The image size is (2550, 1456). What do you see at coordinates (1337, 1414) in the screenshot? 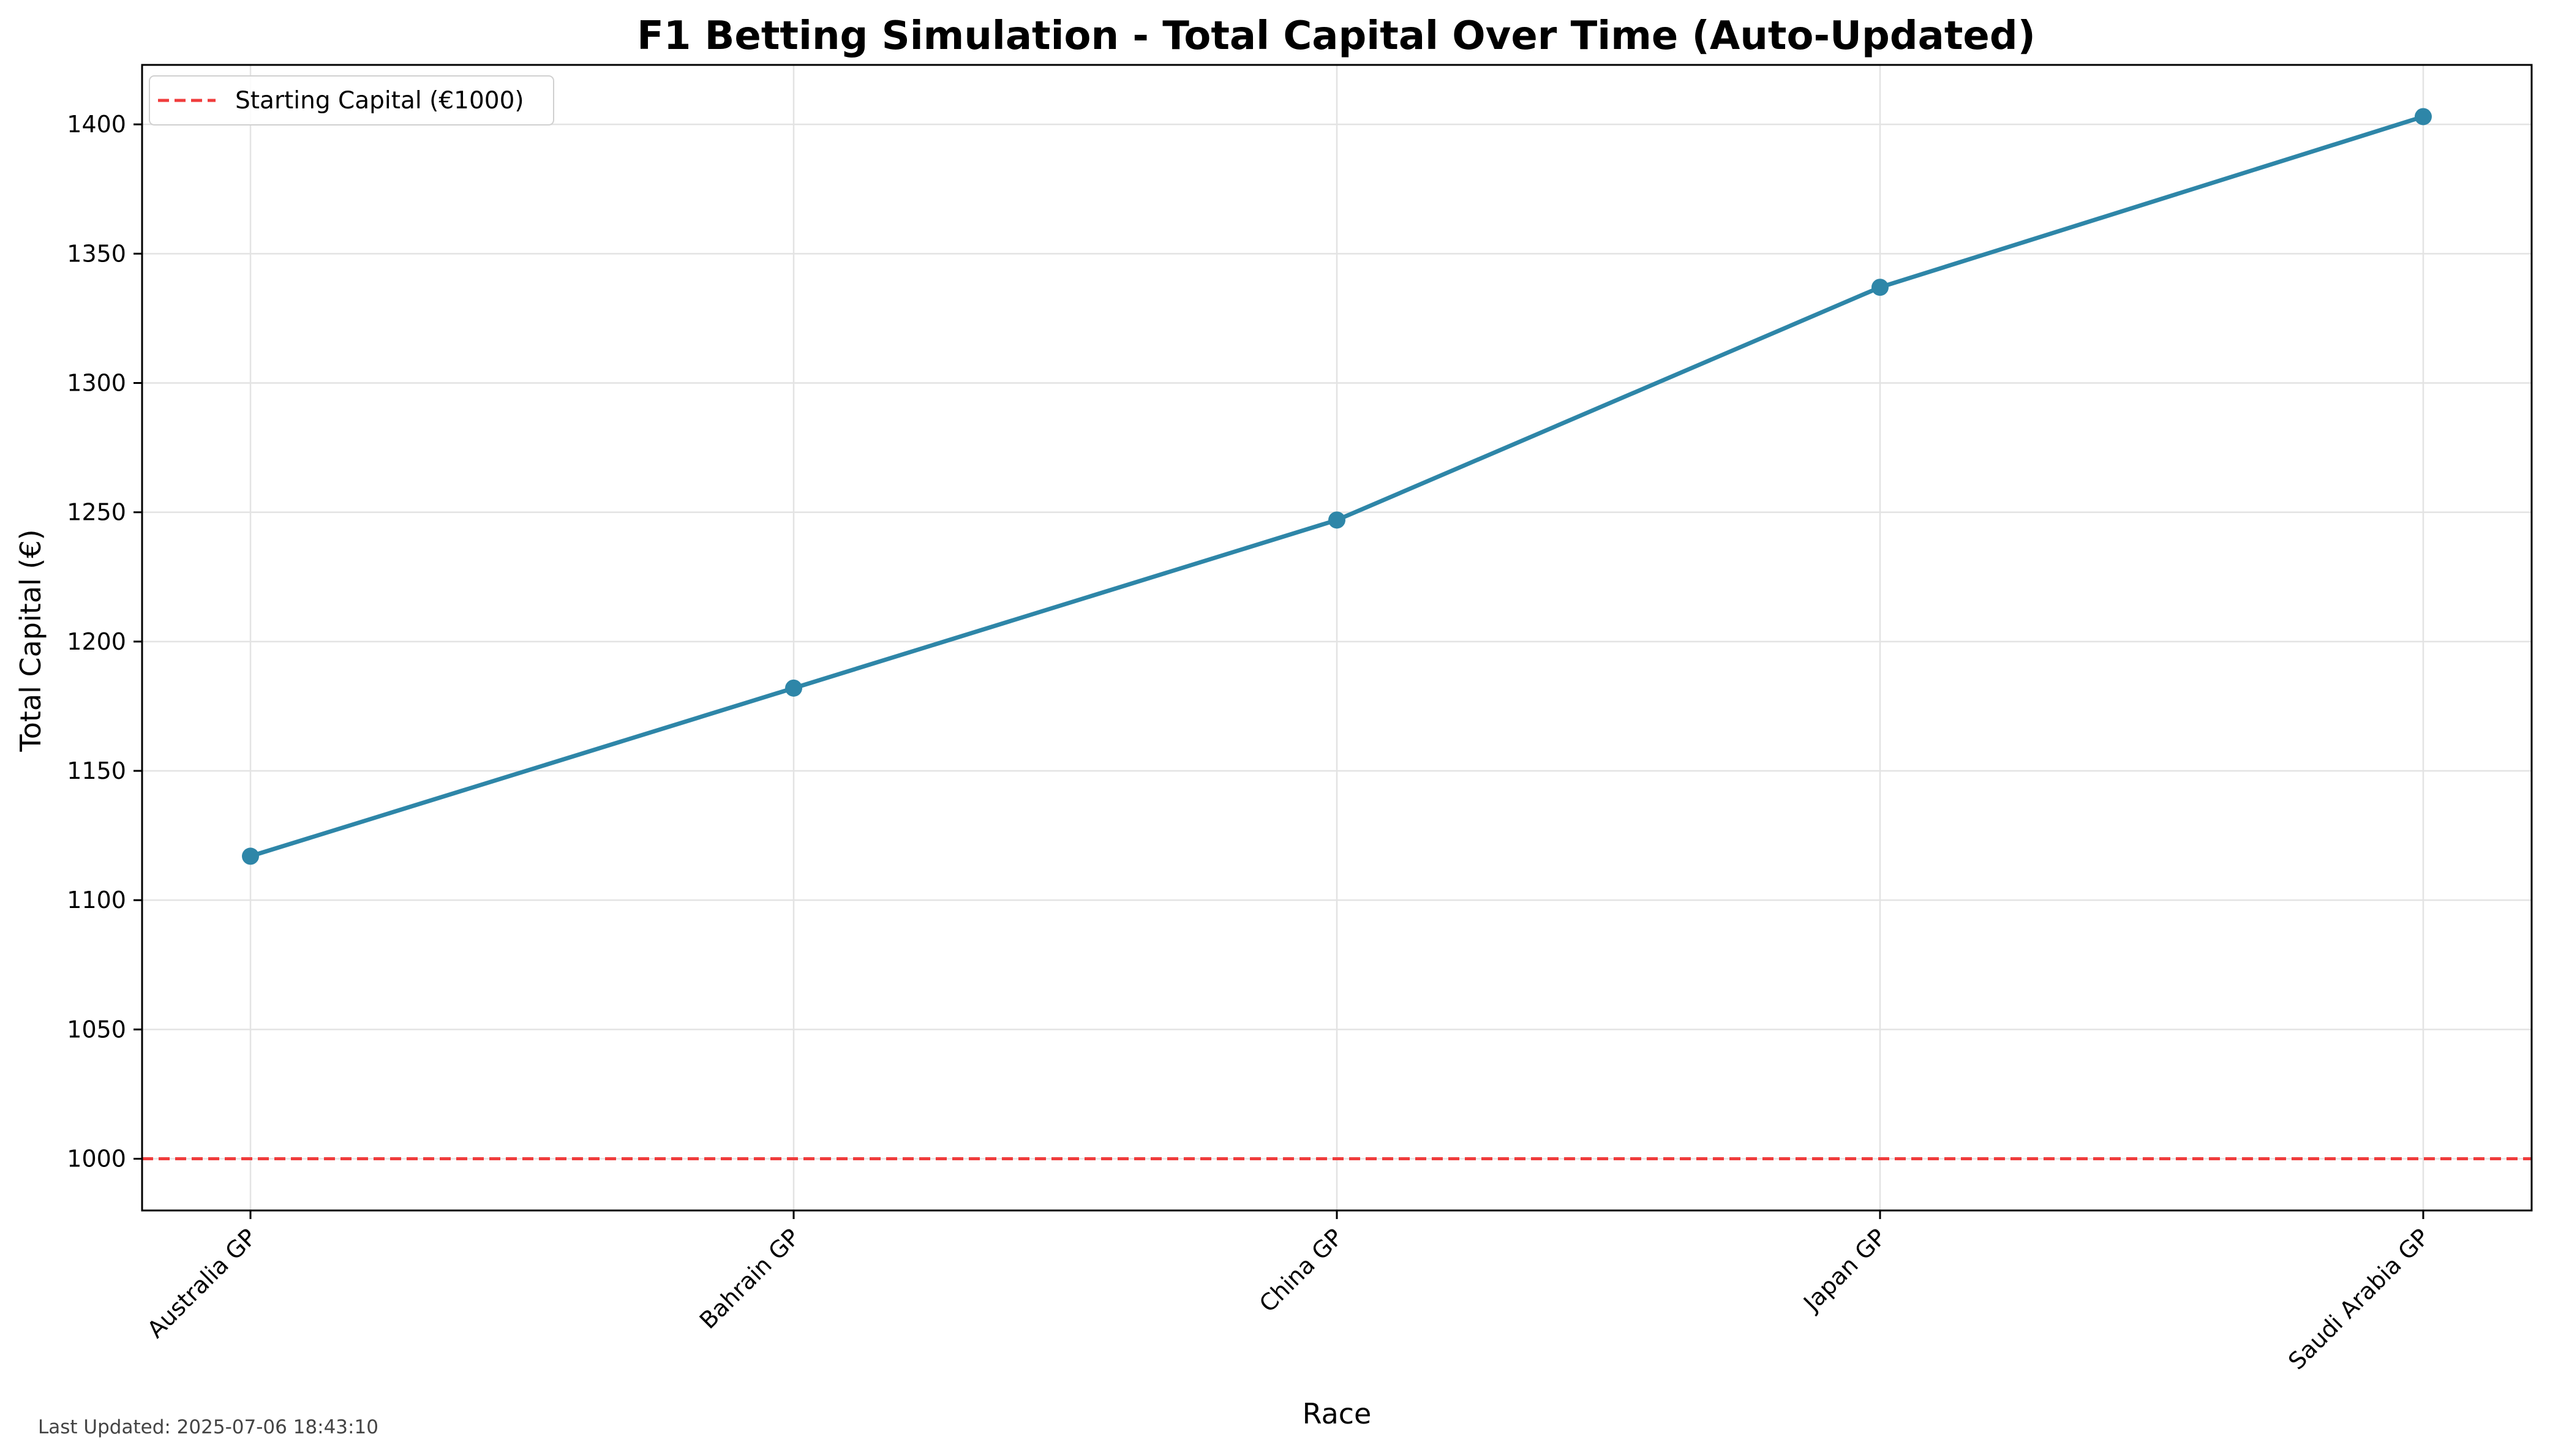
I see `x-axis-label: Race` at bounding box center [1337, 1414].